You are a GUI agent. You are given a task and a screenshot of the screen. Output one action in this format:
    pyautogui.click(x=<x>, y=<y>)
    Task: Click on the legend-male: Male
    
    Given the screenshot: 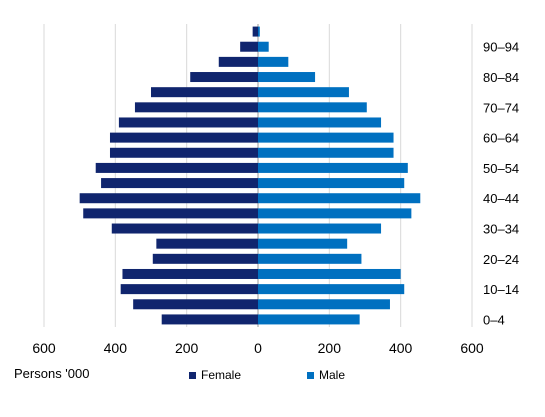 What is the action you would take?
    pyautogui.click(x=326, y=375)
    